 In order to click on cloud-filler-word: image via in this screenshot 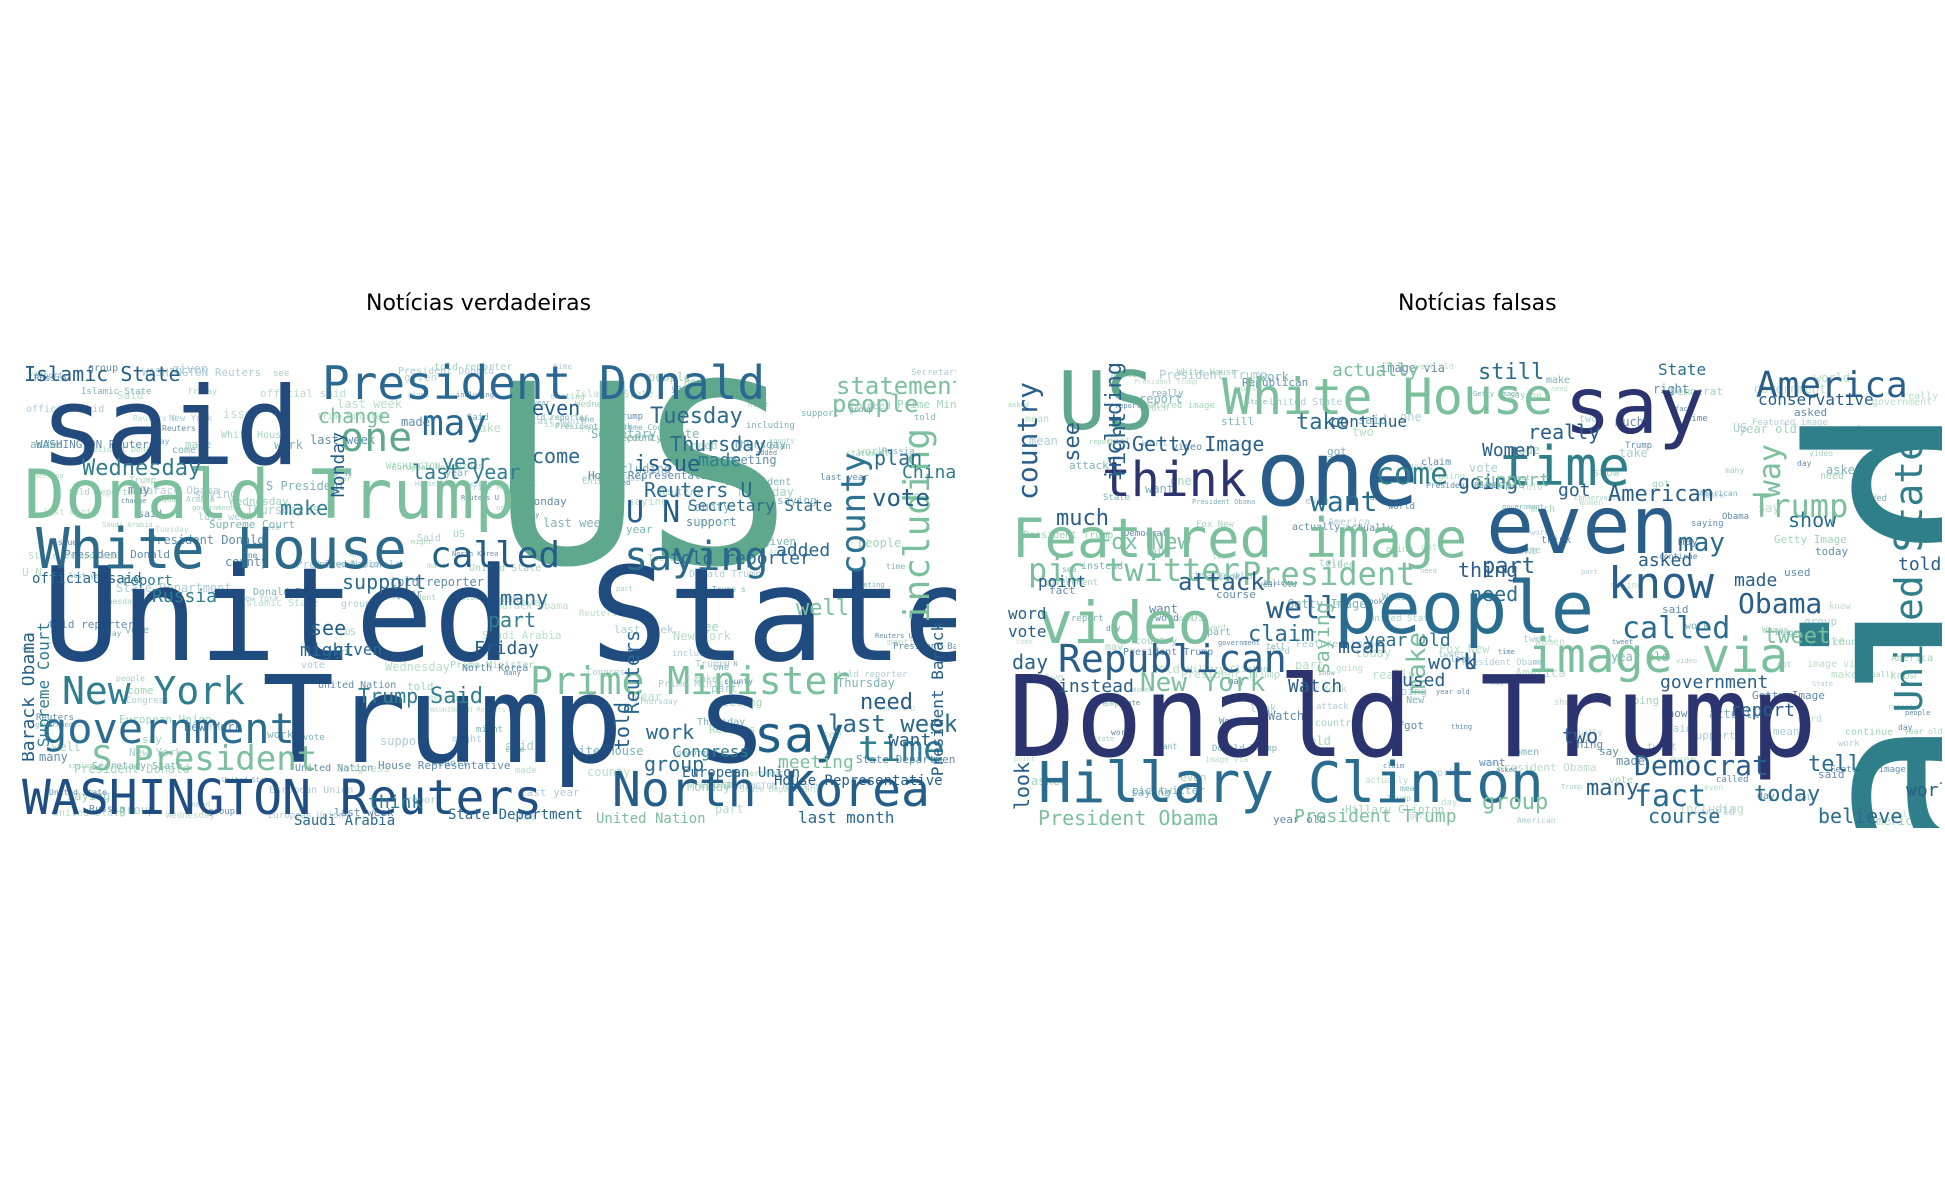, I will do `click(1223, 575)`.